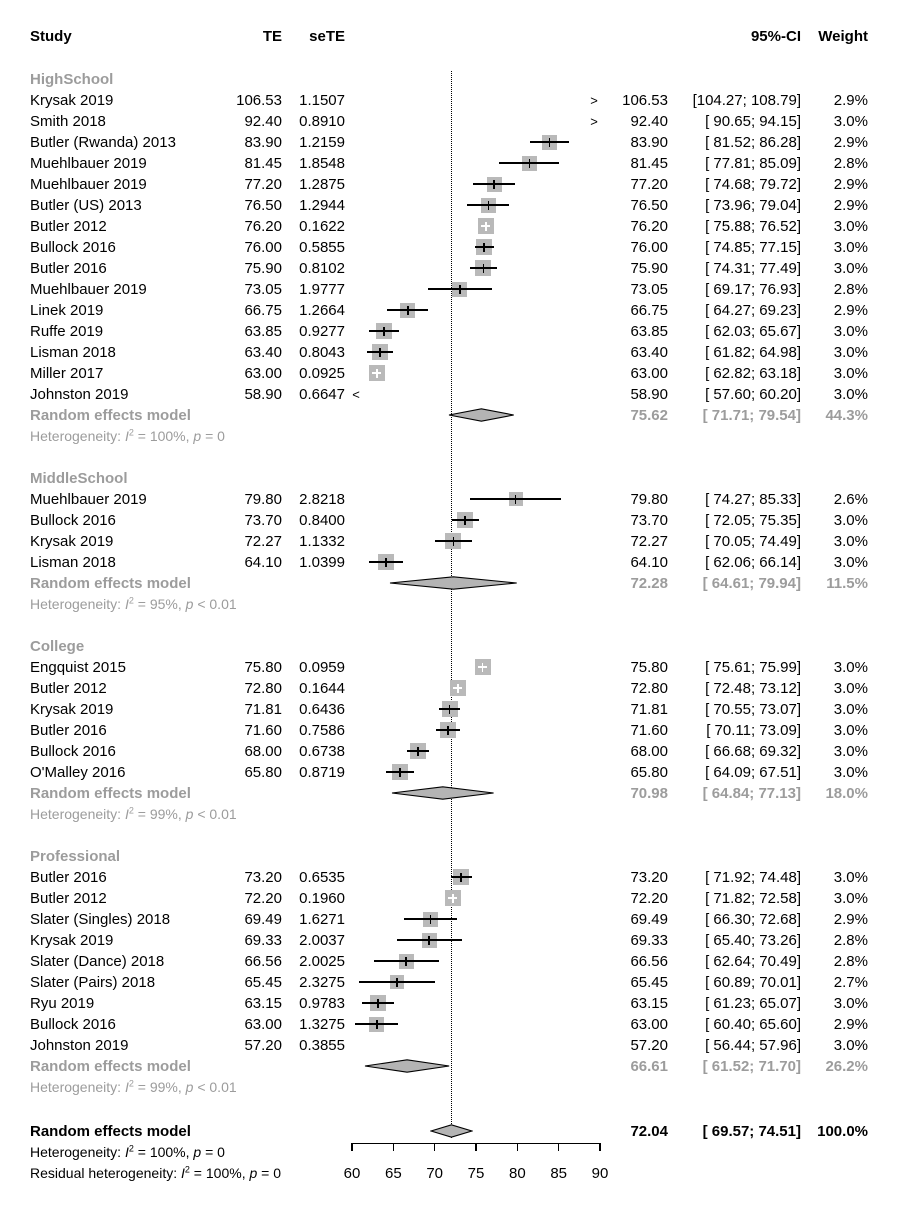 Image resolution: width=904 pixels, height=1206 pixels. I want to click on study-te-value: 106.53, so click(645, 100).